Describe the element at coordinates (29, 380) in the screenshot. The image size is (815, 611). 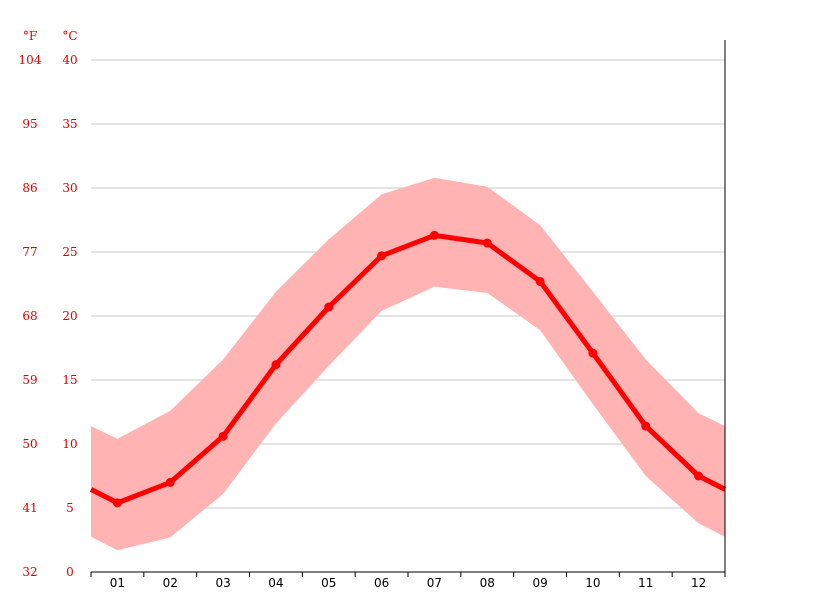
I see `y-tick-fahrenheit: 59` at that location.